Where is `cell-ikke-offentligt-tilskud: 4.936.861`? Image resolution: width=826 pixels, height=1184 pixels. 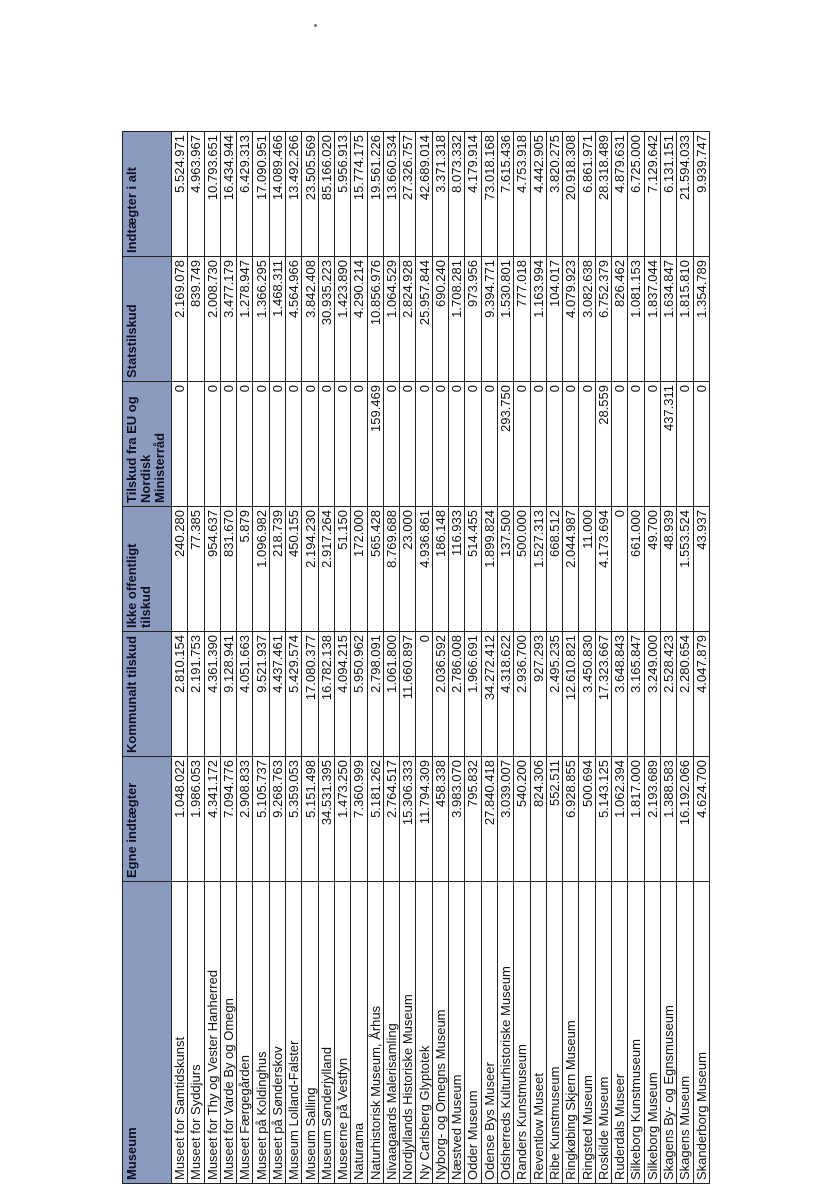
cell-ikke-offentligt-tilskud: 4.936.861 is located at coordinates (424, 569).